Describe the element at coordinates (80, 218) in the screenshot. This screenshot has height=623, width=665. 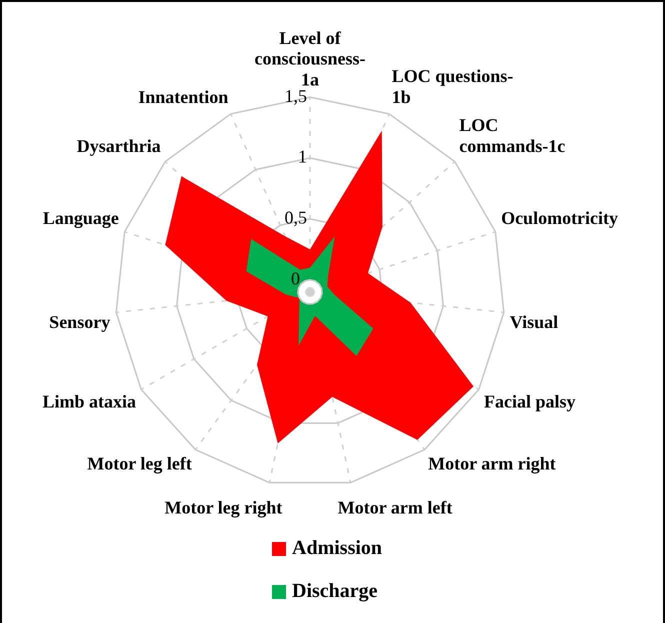
I see `spoke-label: Language` at that location.